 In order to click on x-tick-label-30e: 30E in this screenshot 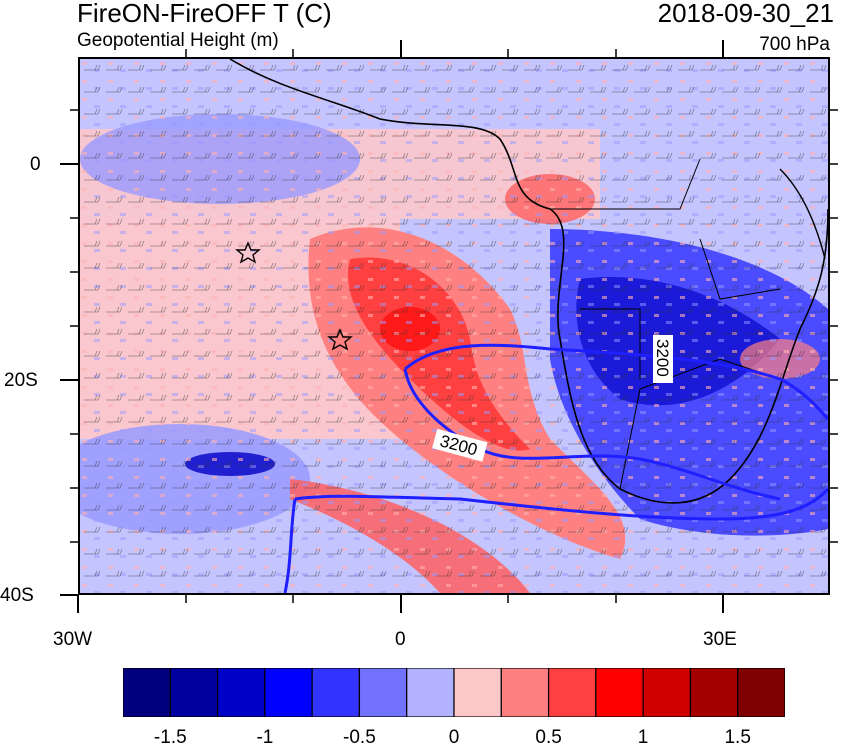, I will do `click(720, 639)`.